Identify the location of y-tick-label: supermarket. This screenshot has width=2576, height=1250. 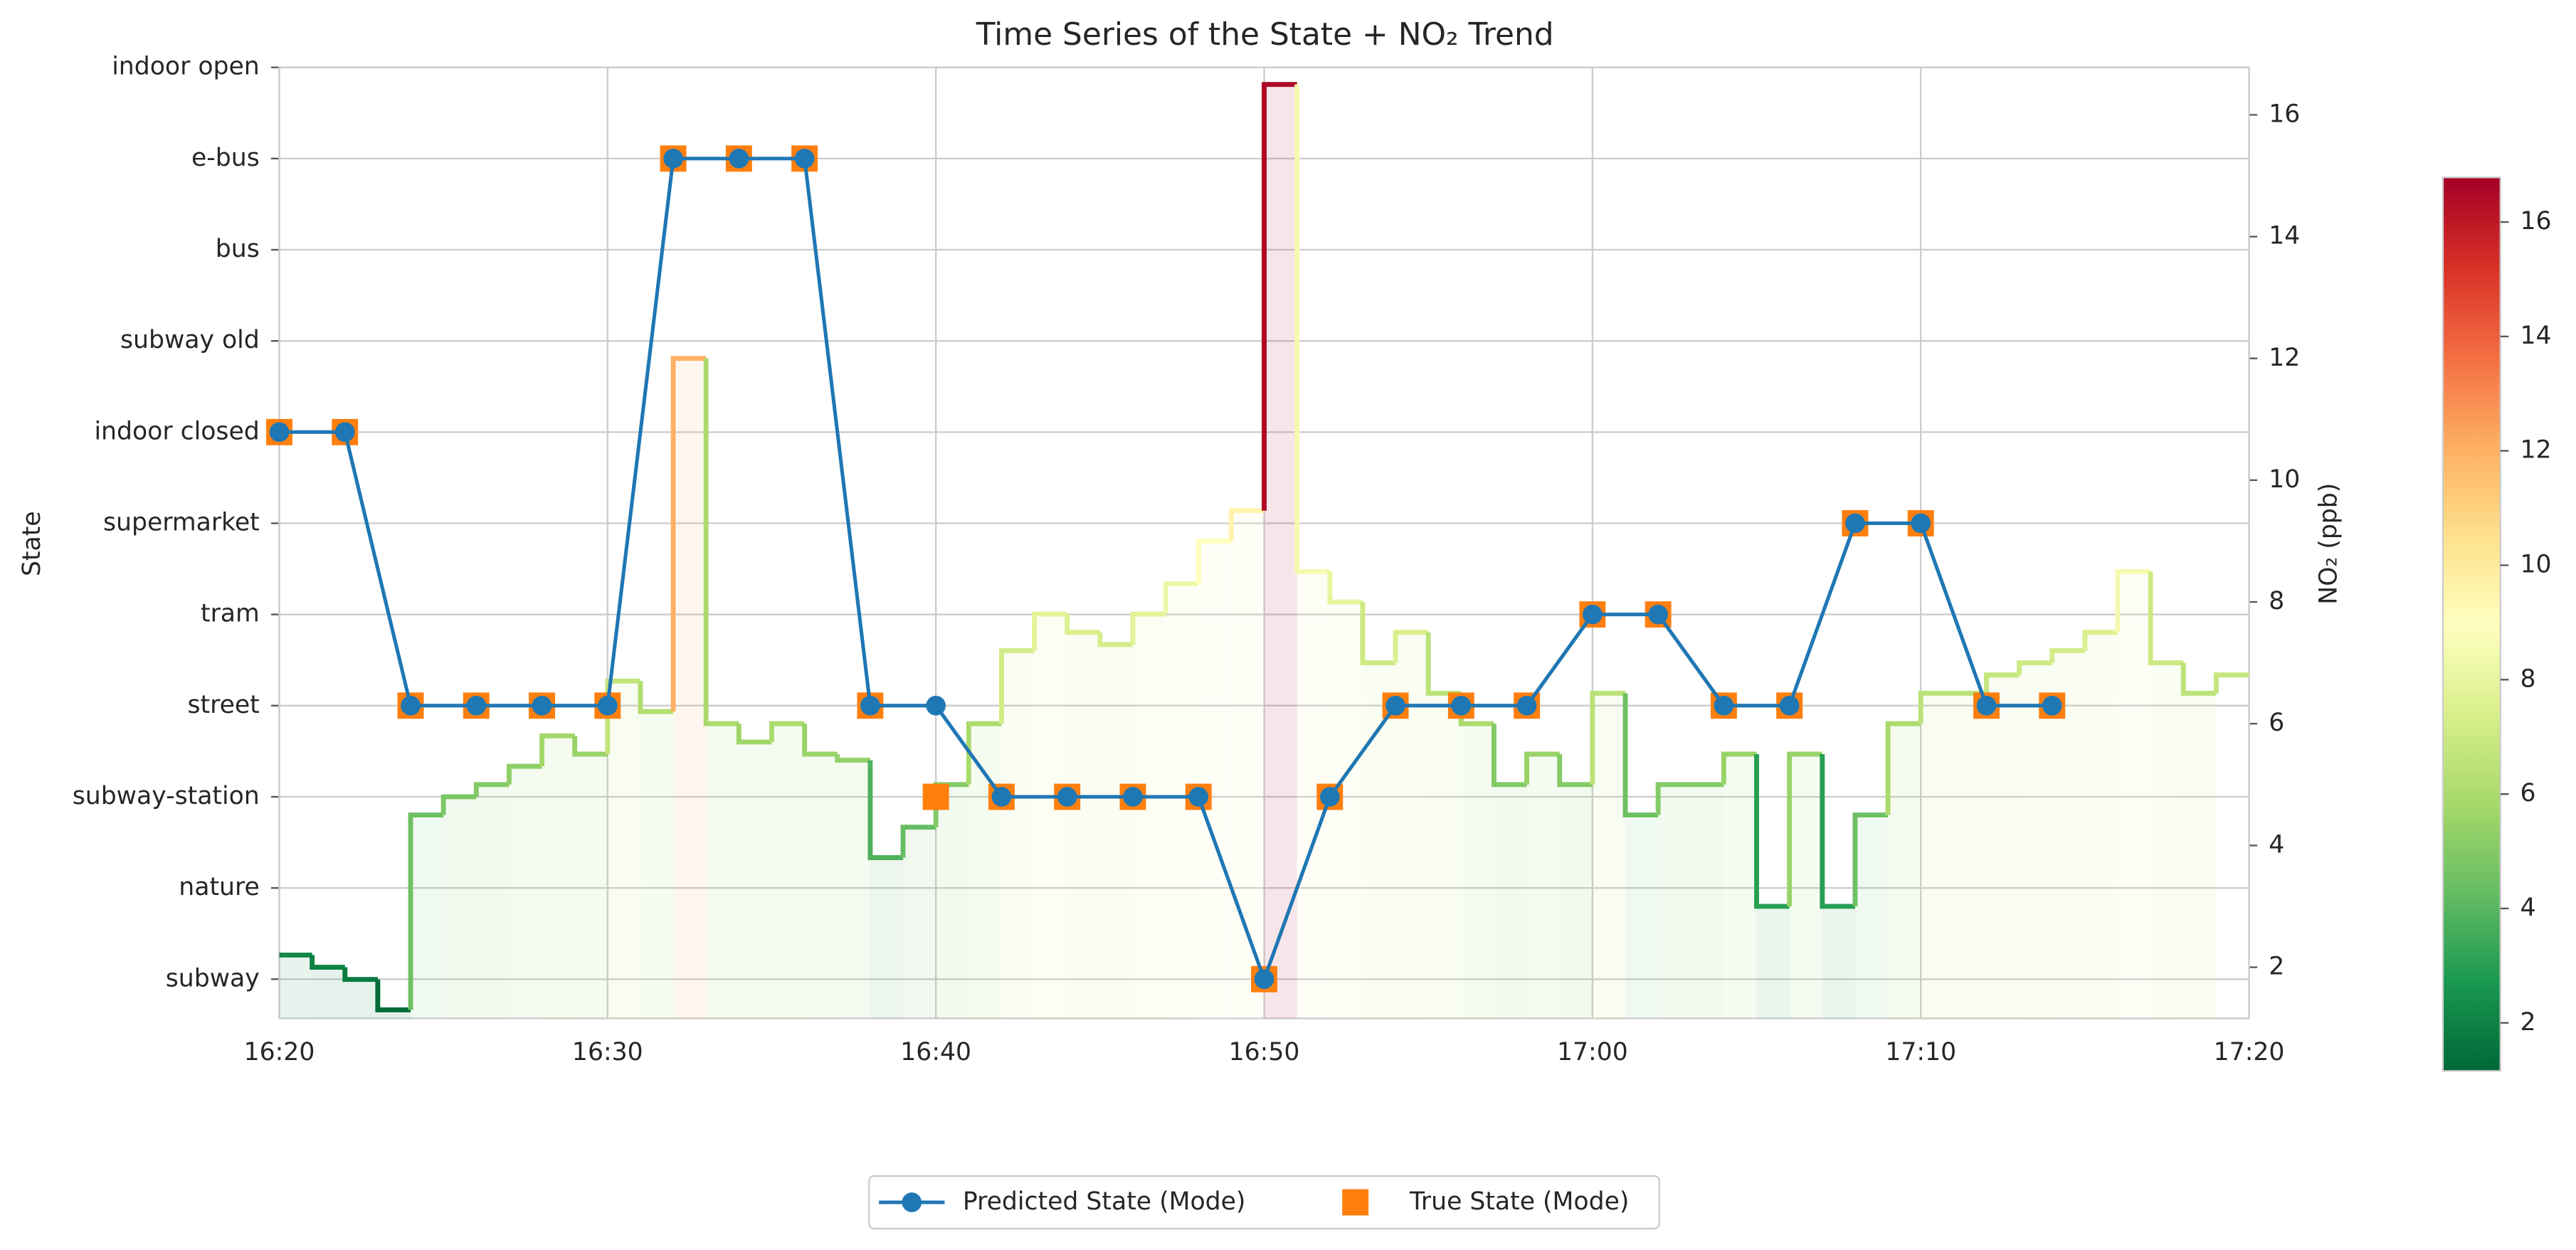
(181, 523).